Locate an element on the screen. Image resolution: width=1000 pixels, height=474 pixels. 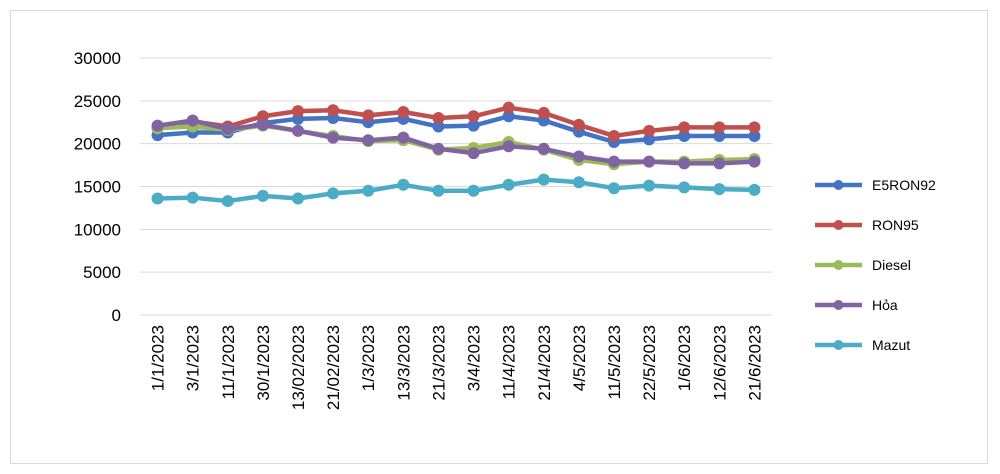
x-tick-label: 1/3/2023 is located at coordinates (368, 358).